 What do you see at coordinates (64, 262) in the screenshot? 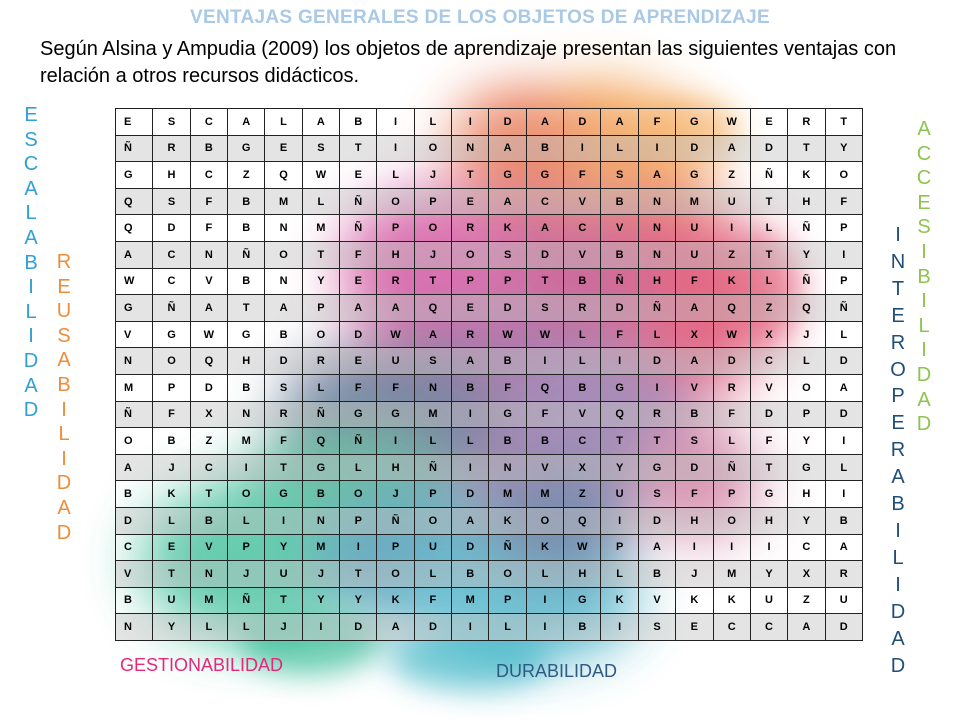
I see `vertical-letter: R` at bounding box center [64, 262].